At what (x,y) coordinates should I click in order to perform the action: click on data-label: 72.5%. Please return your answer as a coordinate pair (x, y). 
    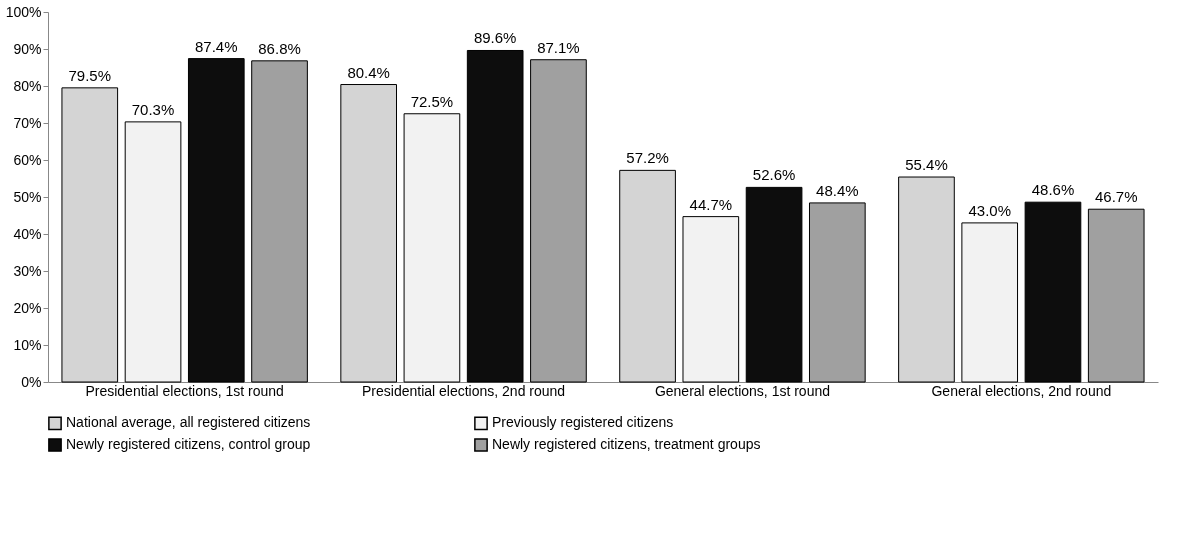
    Looking at the image, I should click on (432, 101).